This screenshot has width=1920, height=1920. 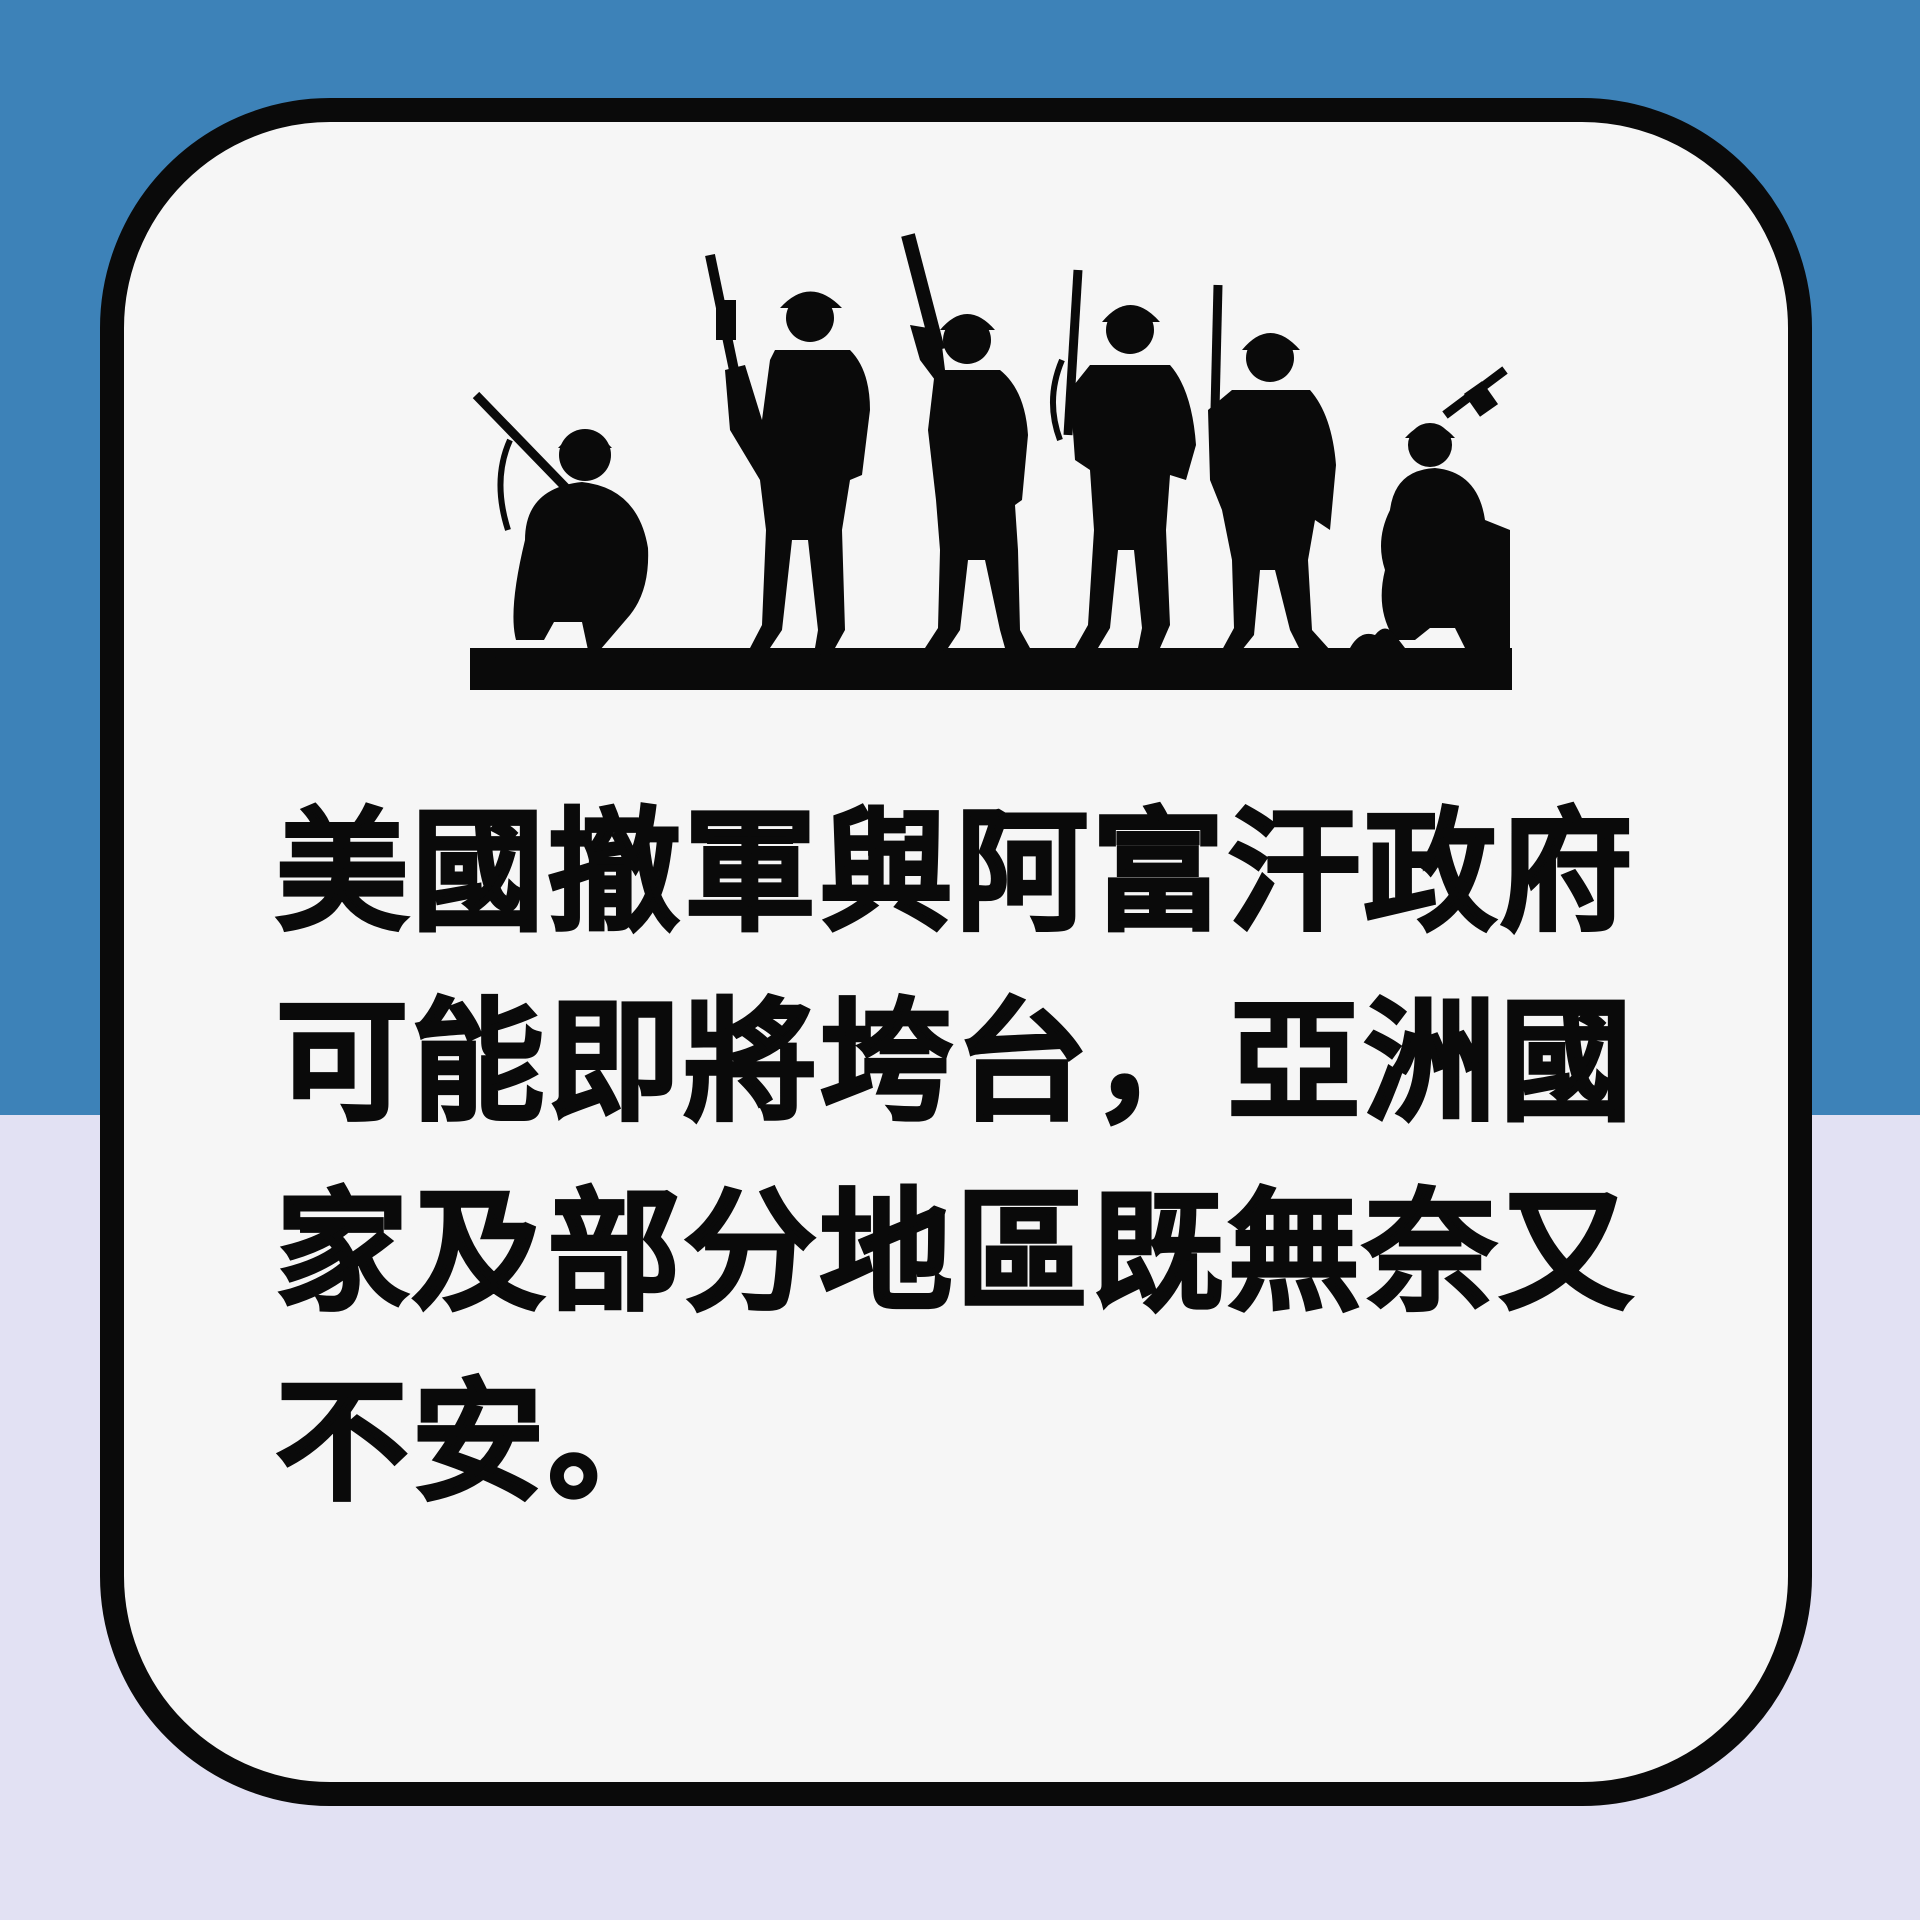 What do you see at coordinates (955, 873) in the screenshot?
I see `headline-line-1: 美國撤軍與阿富汗政府` at bounding box center [955, 873].